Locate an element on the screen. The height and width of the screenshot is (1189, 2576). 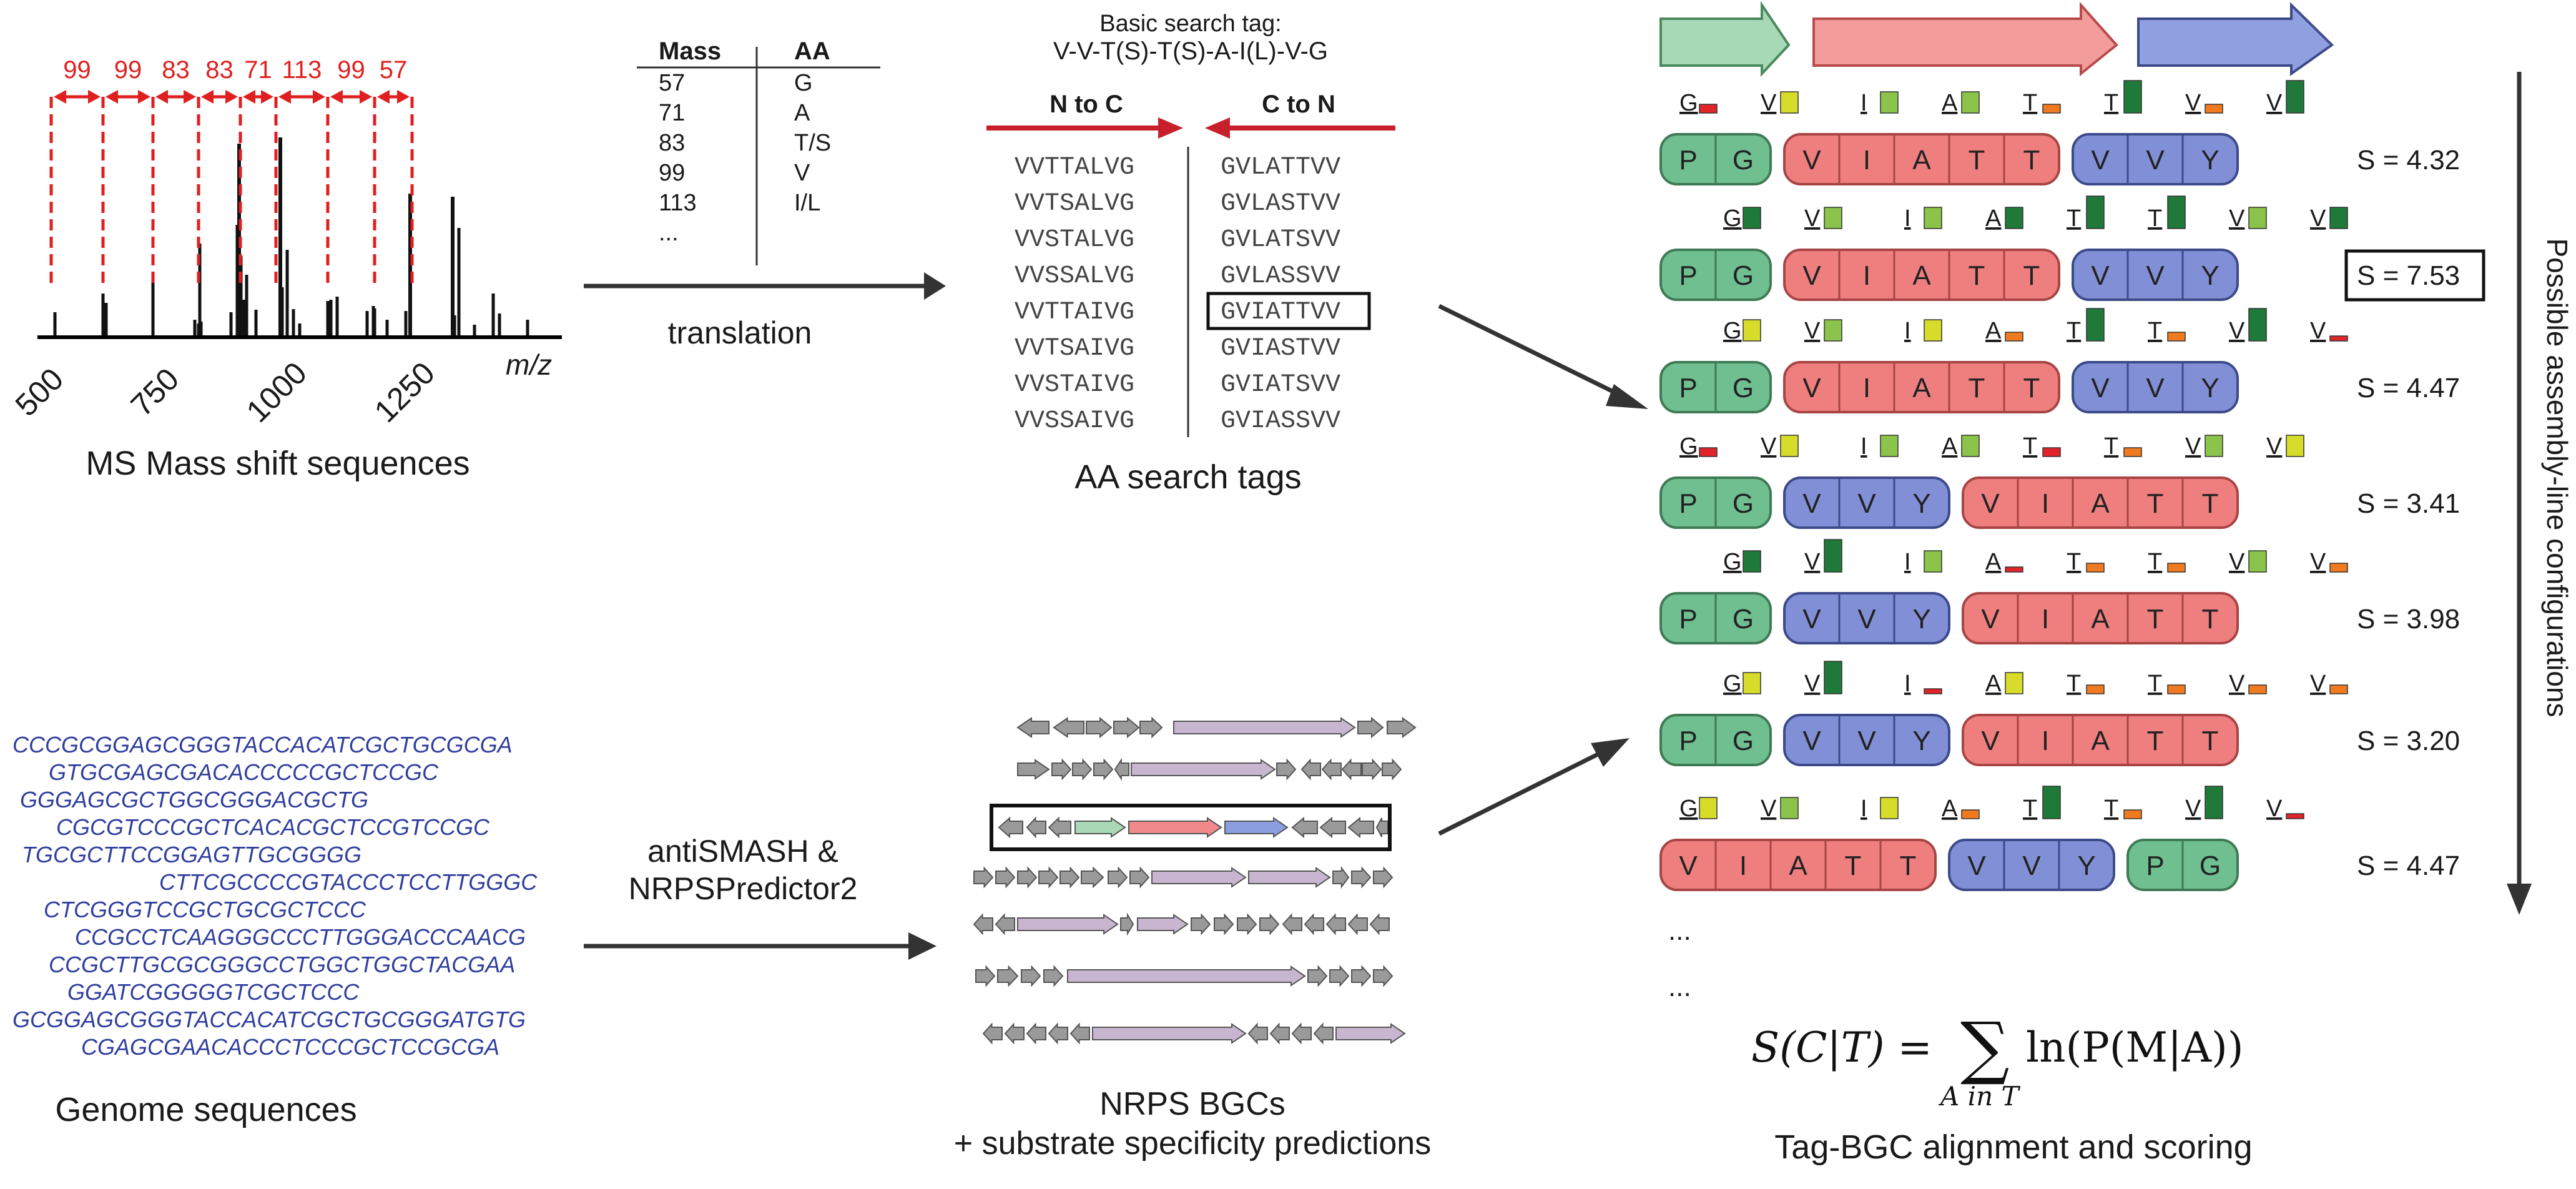
bgc-caption-line2: + substrate specificity predictions is located at coordinates (1192, 1143).